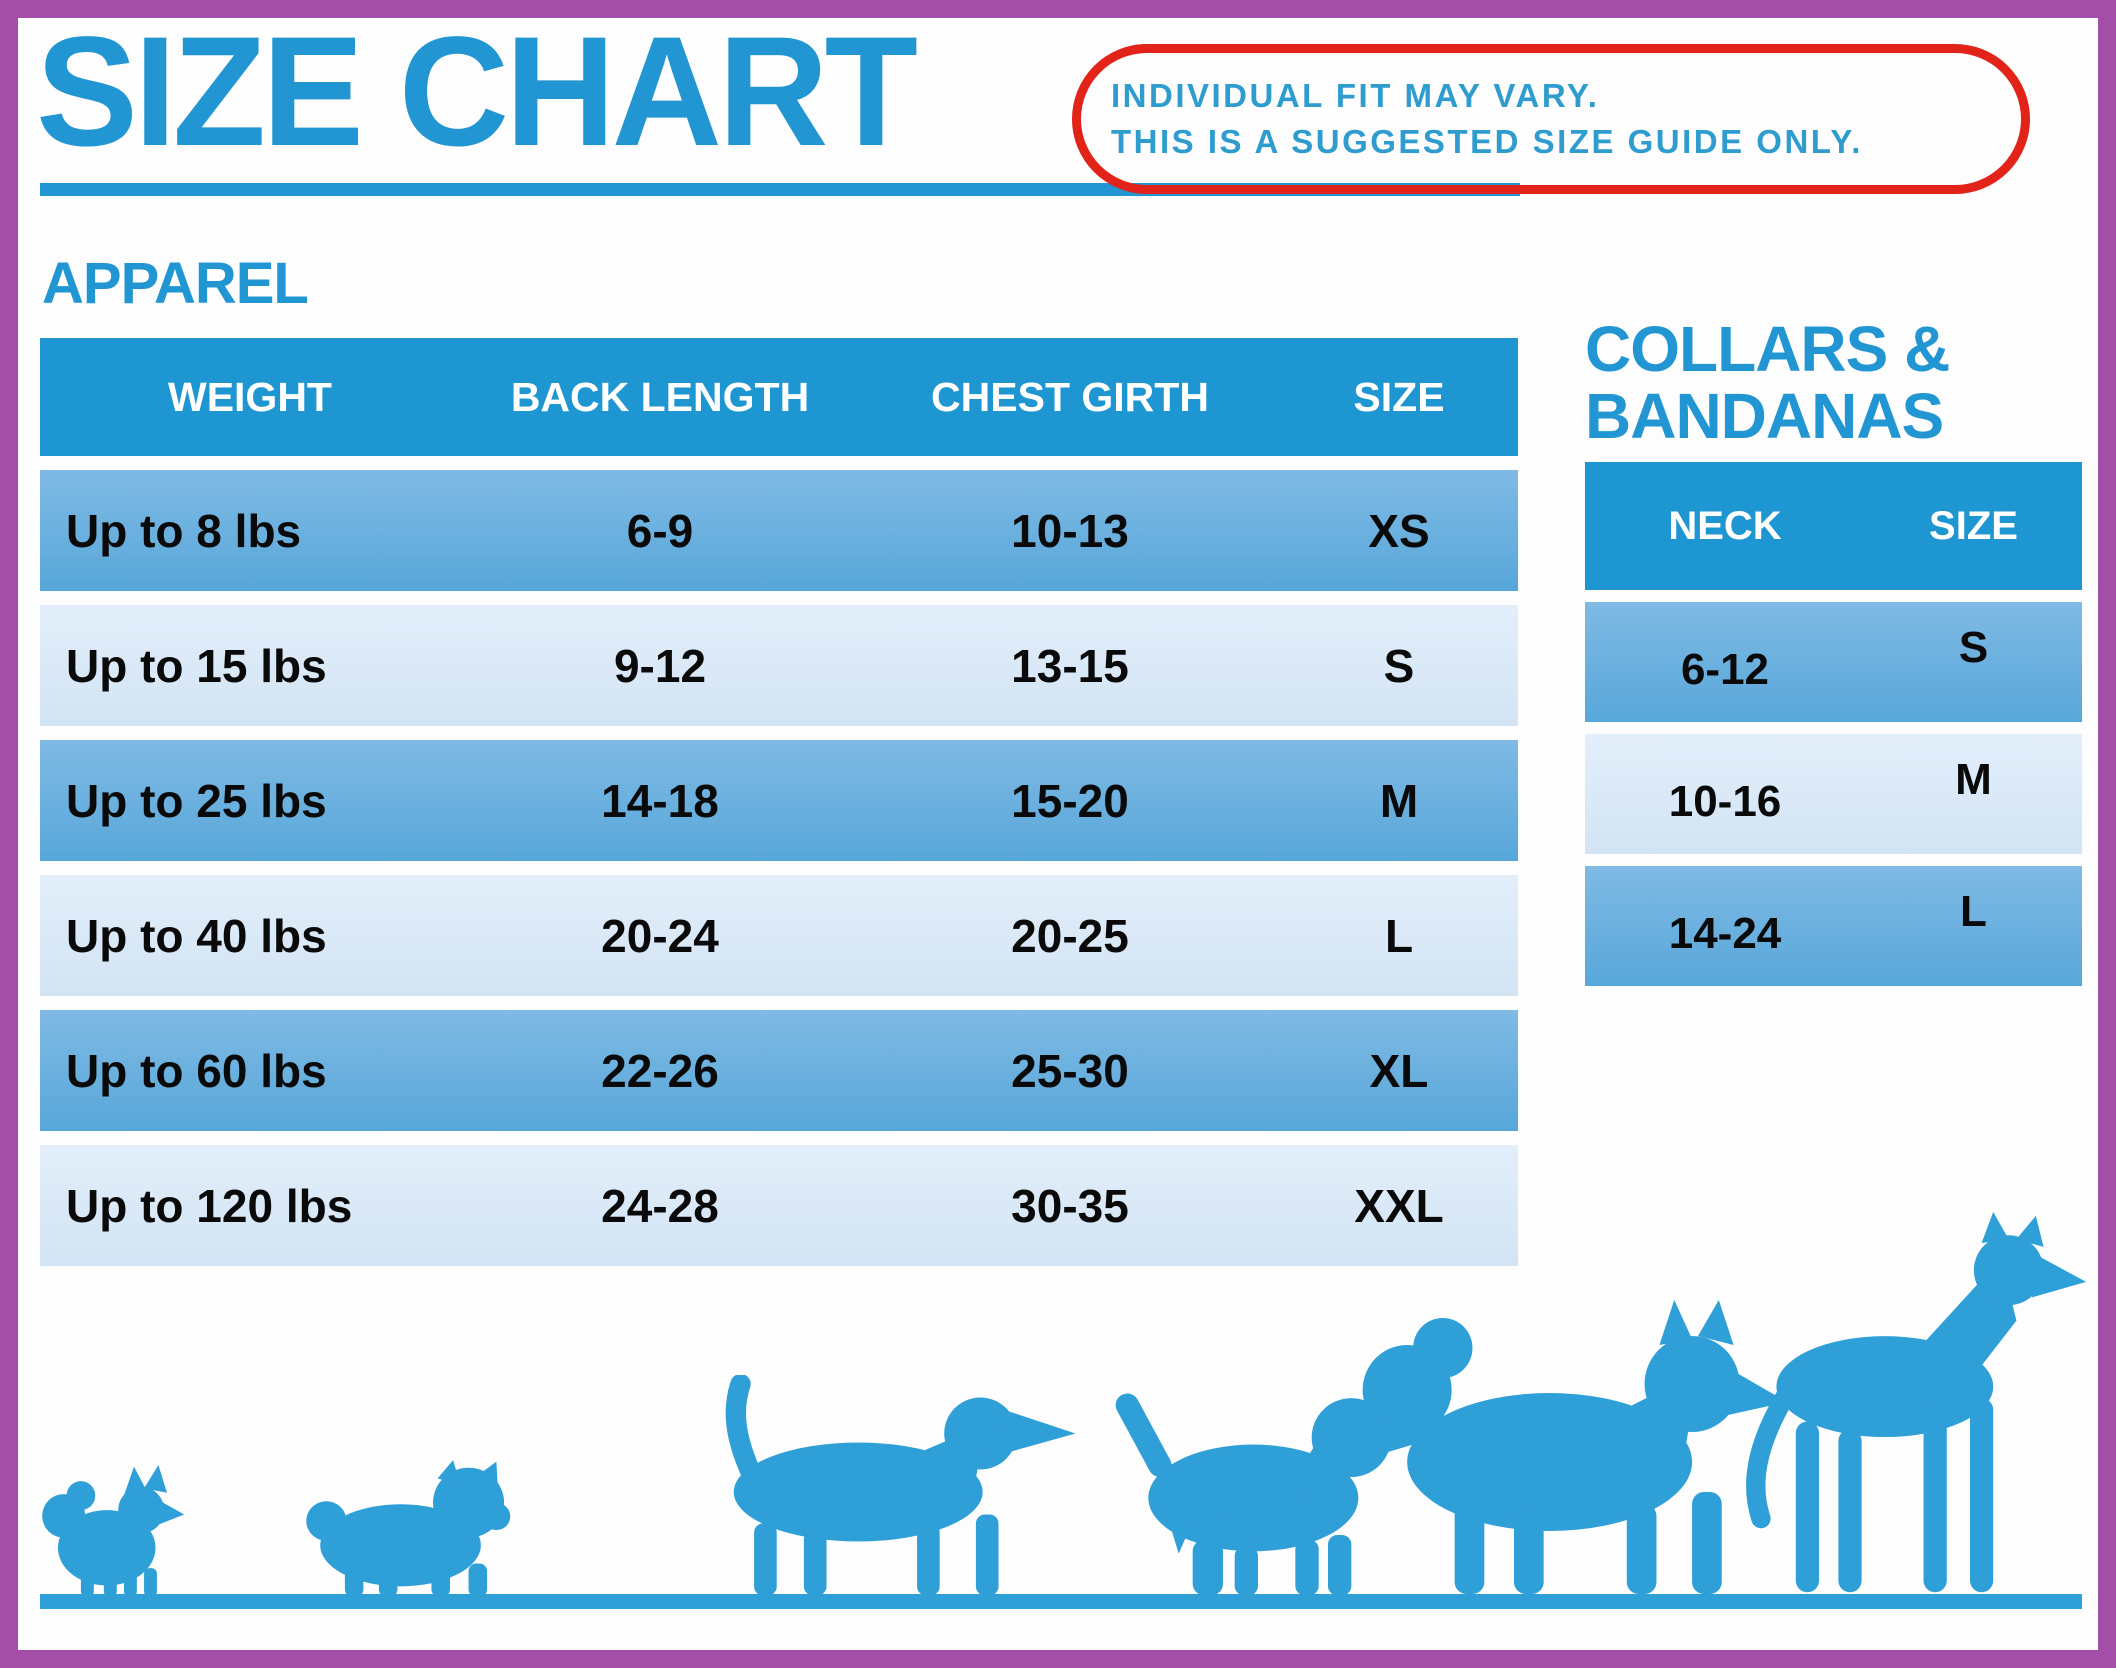 Image resolution: width=2116 pixels, height=1668 pixels. I want to click on dog-silhouette-pomeranian-icon, so click(117, 1527).